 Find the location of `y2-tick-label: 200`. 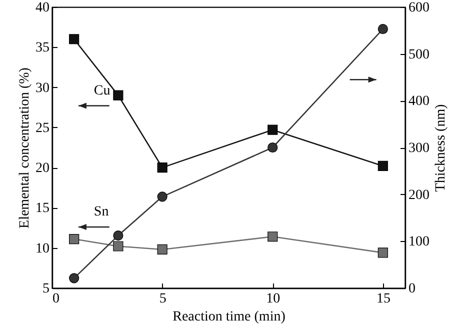

y2-tick-label: 200 is located at coordinates (419, 195).